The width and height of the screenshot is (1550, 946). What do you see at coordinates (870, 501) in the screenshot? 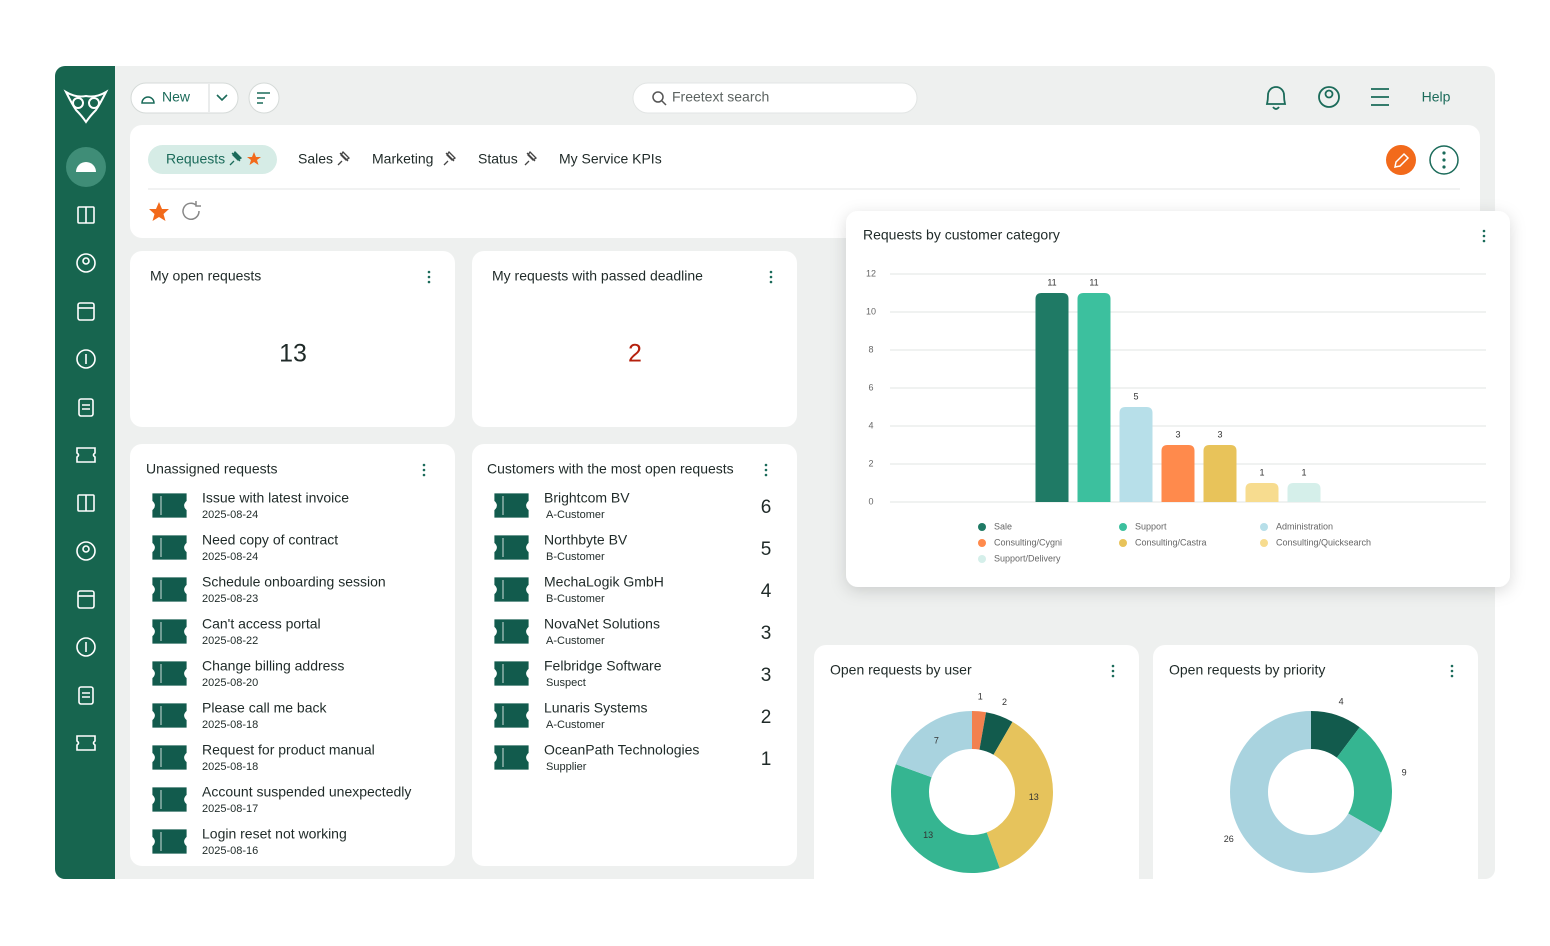
I see `y-tick-label: 0` at bounding box center [870, 501].